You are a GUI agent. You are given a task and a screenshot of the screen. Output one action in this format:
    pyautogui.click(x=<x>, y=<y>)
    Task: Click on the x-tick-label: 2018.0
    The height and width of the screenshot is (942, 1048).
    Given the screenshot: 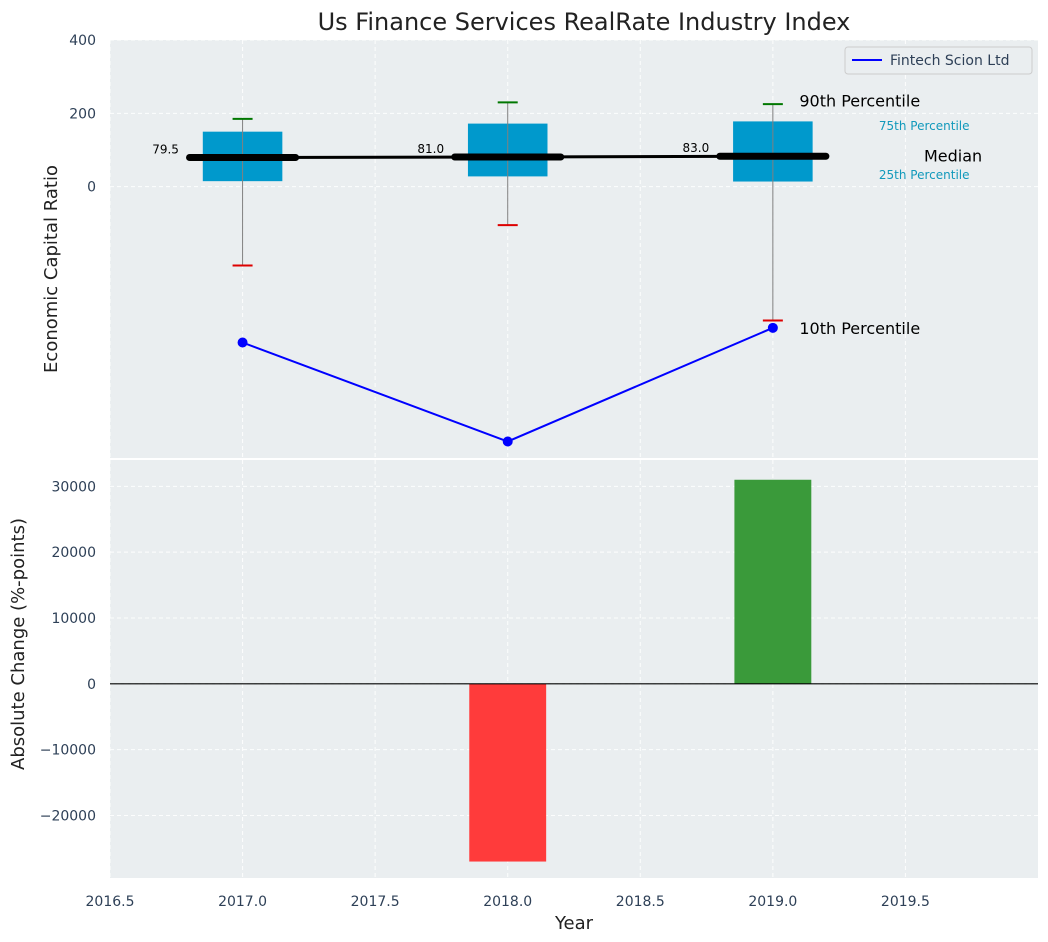 What is the action you would take?
    pyautogui.click(x=507, y=902)
    